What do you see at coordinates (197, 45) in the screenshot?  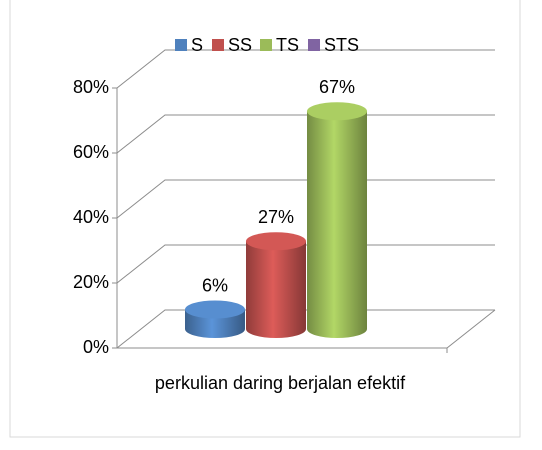 I see `legend-label: S` at bounding box center [197, 45].